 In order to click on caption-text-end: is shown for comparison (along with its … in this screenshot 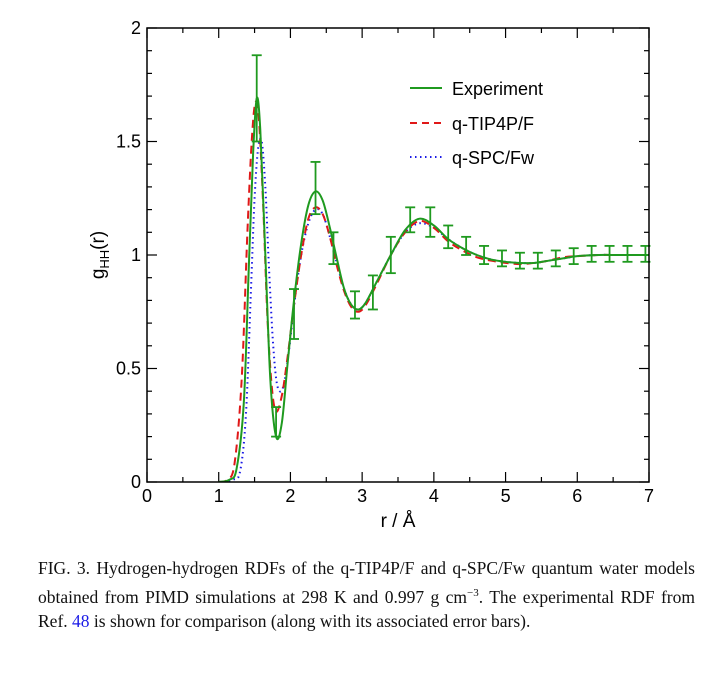, I will do `click(310, 620)`.